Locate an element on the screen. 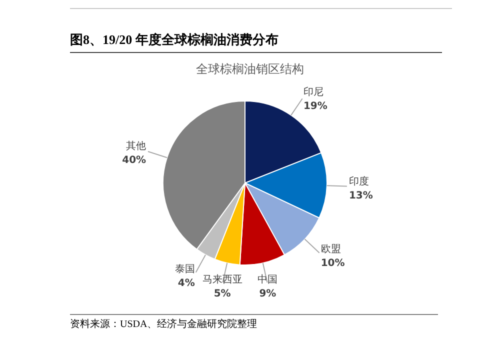 The image size is (500, 362). data-label: 9% is located at coordinates (267, 294).